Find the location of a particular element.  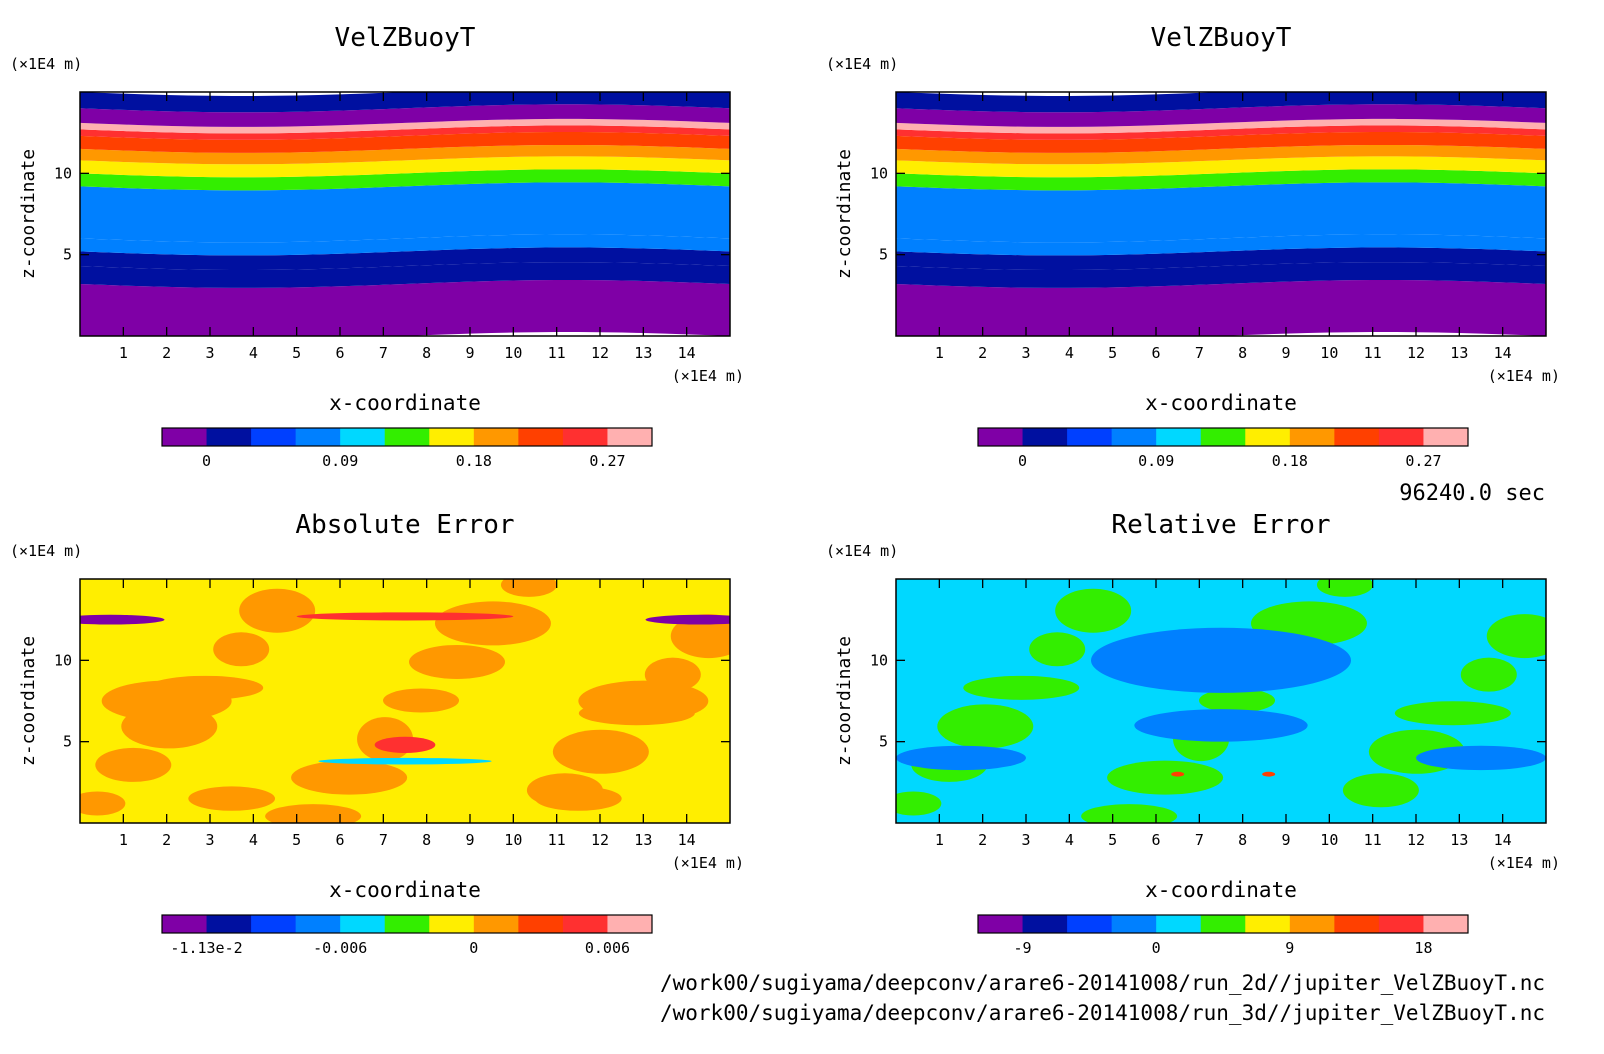

panel-title: Absolute Error is located at coordinates (404, 525).